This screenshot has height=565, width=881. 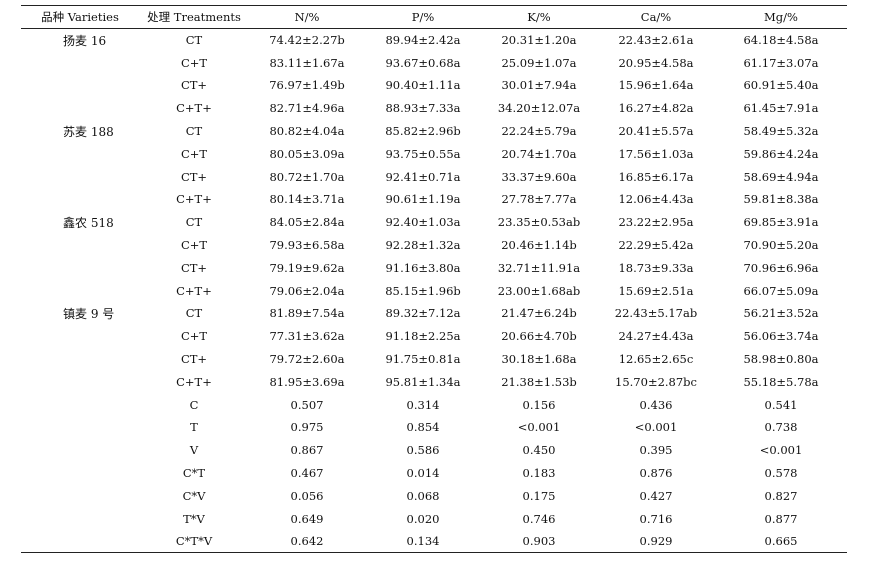 What do you see at coordinates (307, 245) in the screenshot?
I see `n-cell: 79.93±6.58a` at bounding box center [307, 245].